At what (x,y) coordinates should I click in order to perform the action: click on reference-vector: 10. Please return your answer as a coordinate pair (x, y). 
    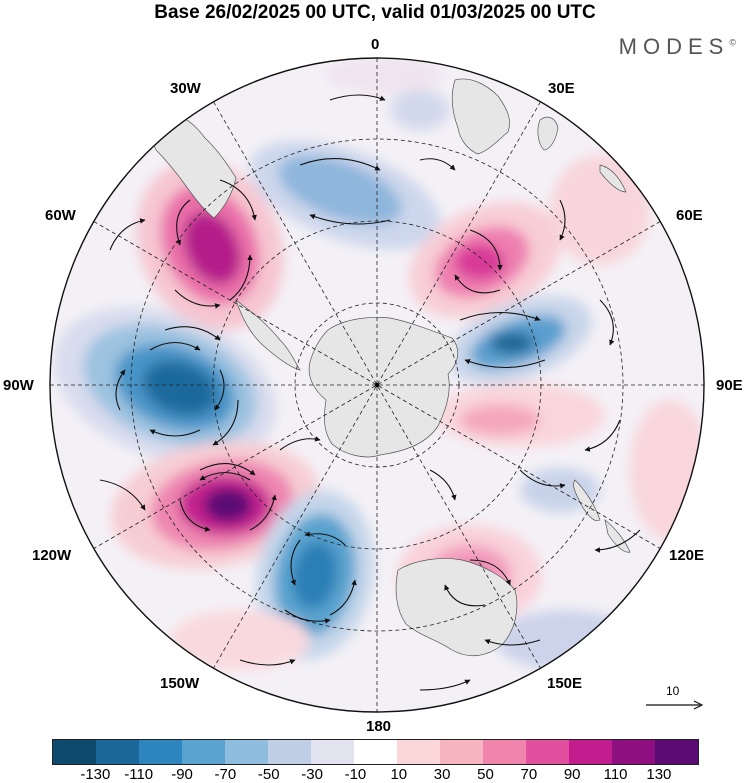
    Looking at the image, I should click on (674, 699).